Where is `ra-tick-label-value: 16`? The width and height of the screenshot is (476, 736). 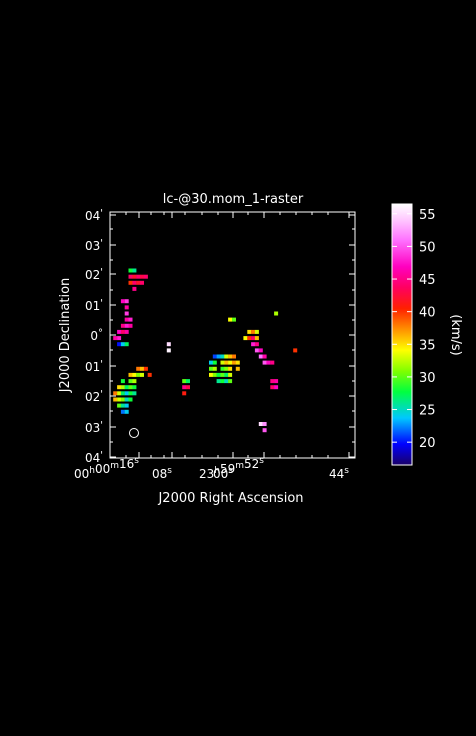 ra-tick-label-value: 16 is located at coordinates (126, 464).